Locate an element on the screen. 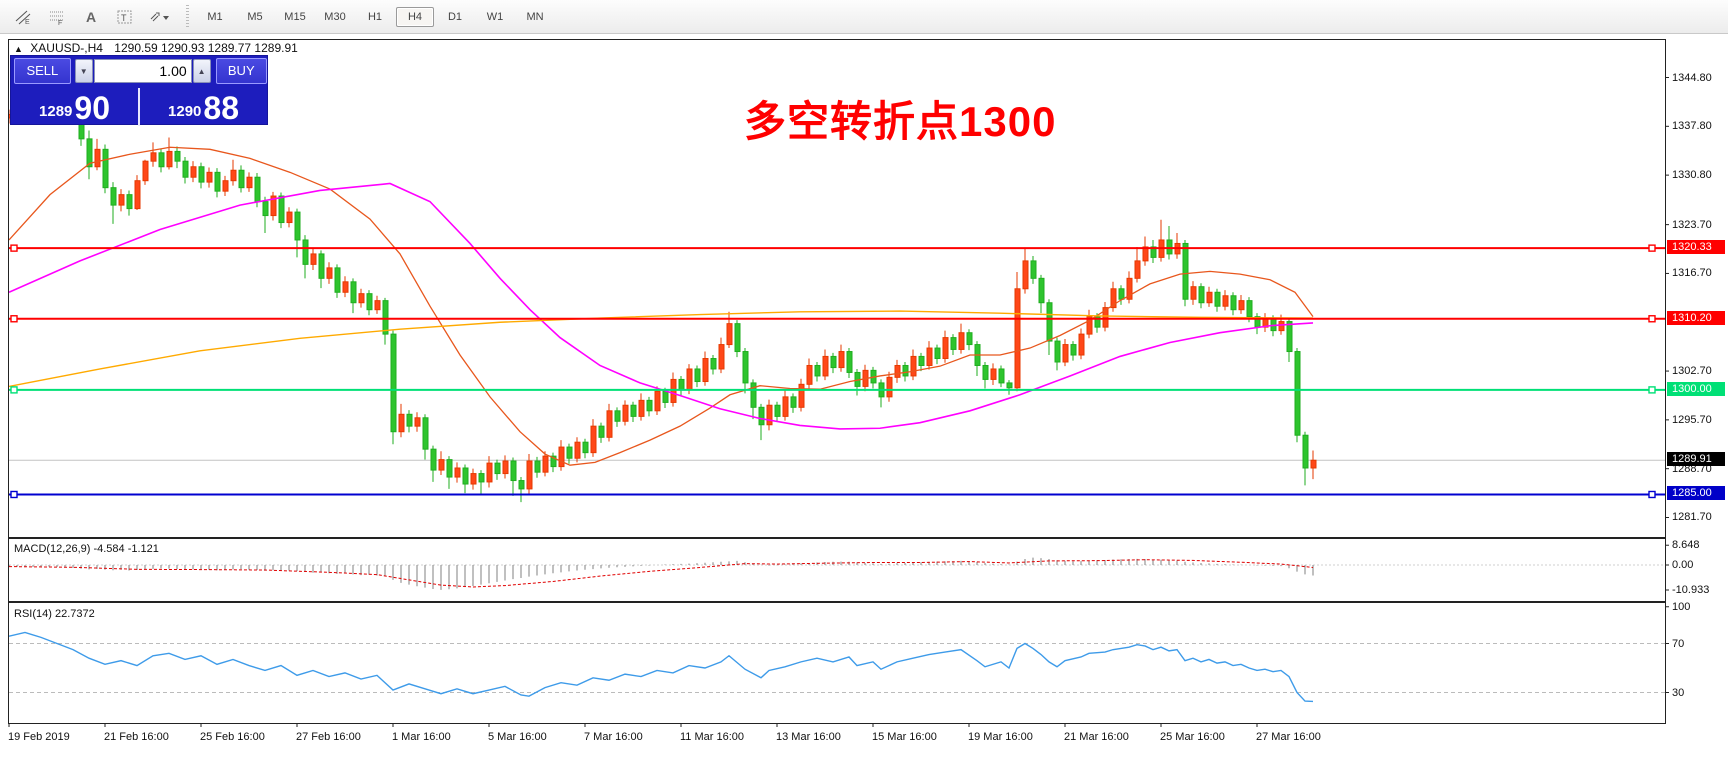 The width and height of the screenshot is (1728, 757). text-label-icon: T is located at coordinates (125, 17).